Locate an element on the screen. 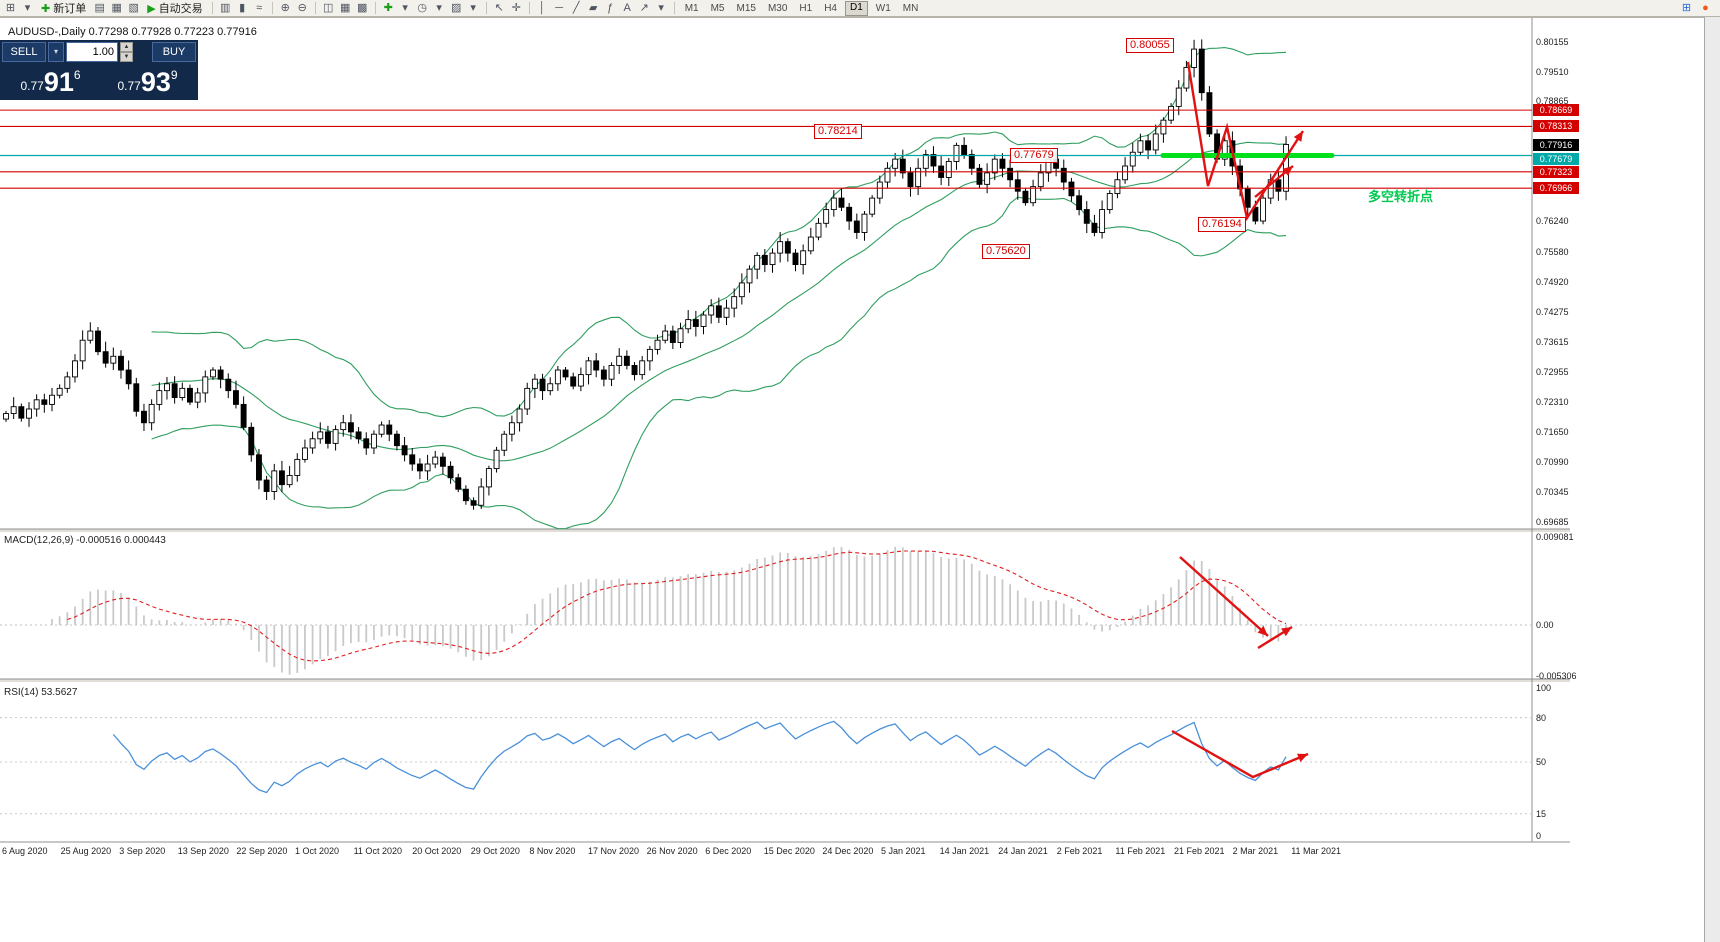 The width and height of the screenshot is (1720, 942). buy-price-prefix: 0.77 is located at coordinates (129, 86).